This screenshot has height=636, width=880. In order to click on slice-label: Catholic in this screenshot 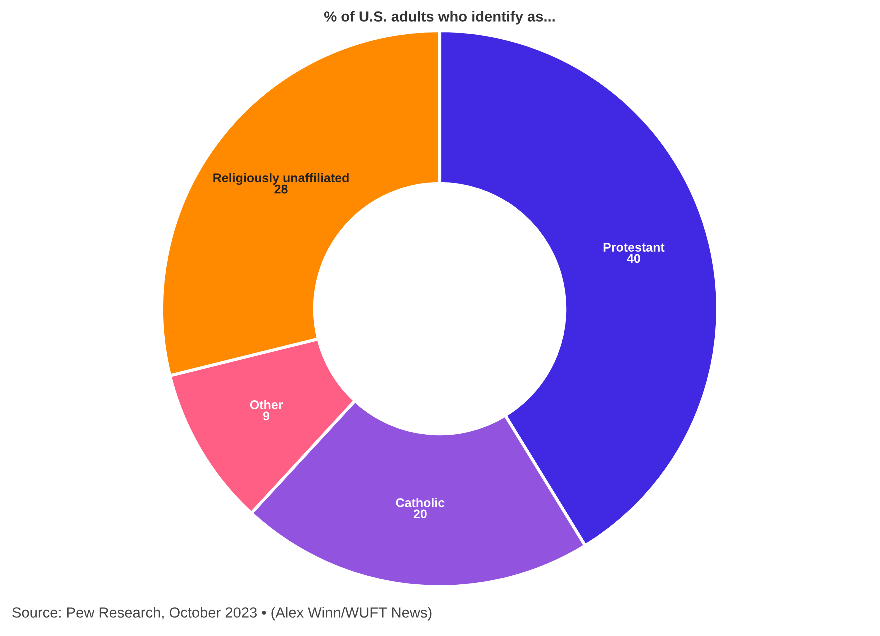, I will do `click(420, 503)`.